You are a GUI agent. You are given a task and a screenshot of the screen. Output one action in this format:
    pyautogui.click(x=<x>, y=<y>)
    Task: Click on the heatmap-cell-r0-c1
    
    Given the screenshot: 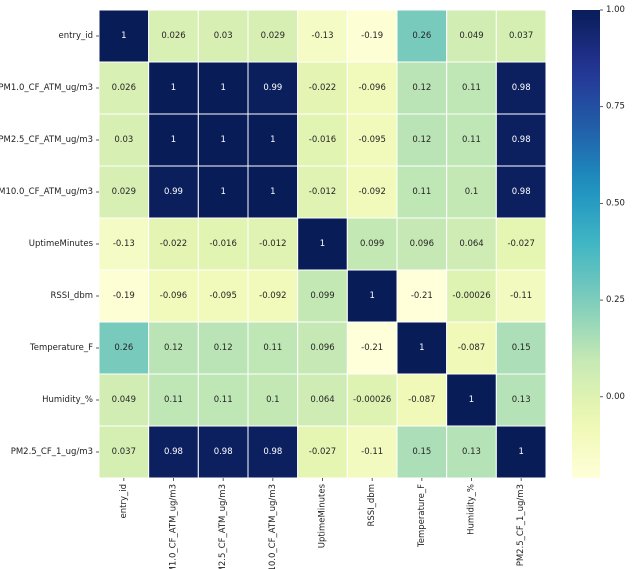 What is the action you would take?
    pyautogui.click(x=173, y=36)
    